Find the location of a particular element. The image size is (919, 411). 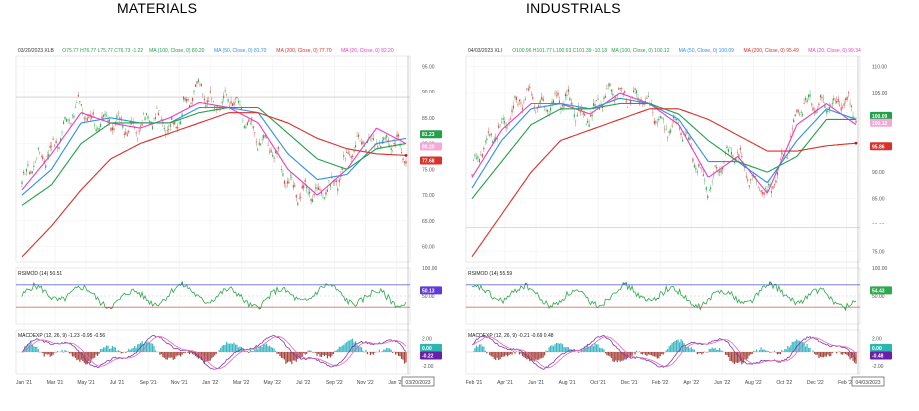

macd-line is located at coordinates (214, 352).